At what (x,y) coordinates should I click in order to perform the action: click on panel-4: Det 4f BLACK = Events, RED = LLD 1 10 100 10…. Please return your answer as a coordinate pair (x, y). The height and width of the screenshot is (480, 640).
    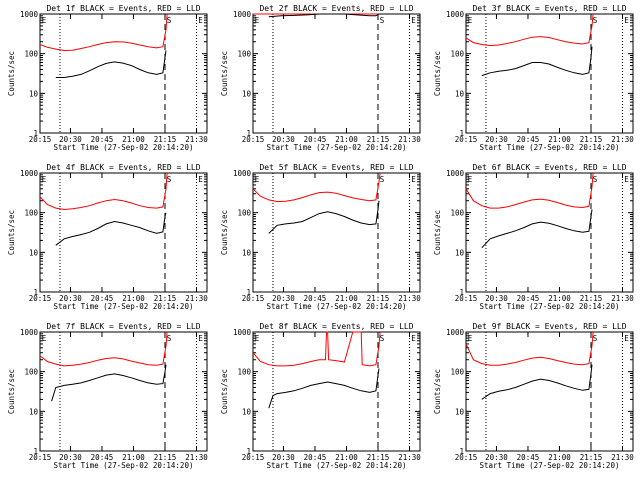
    Looking at the image, I should click on (107, 237).